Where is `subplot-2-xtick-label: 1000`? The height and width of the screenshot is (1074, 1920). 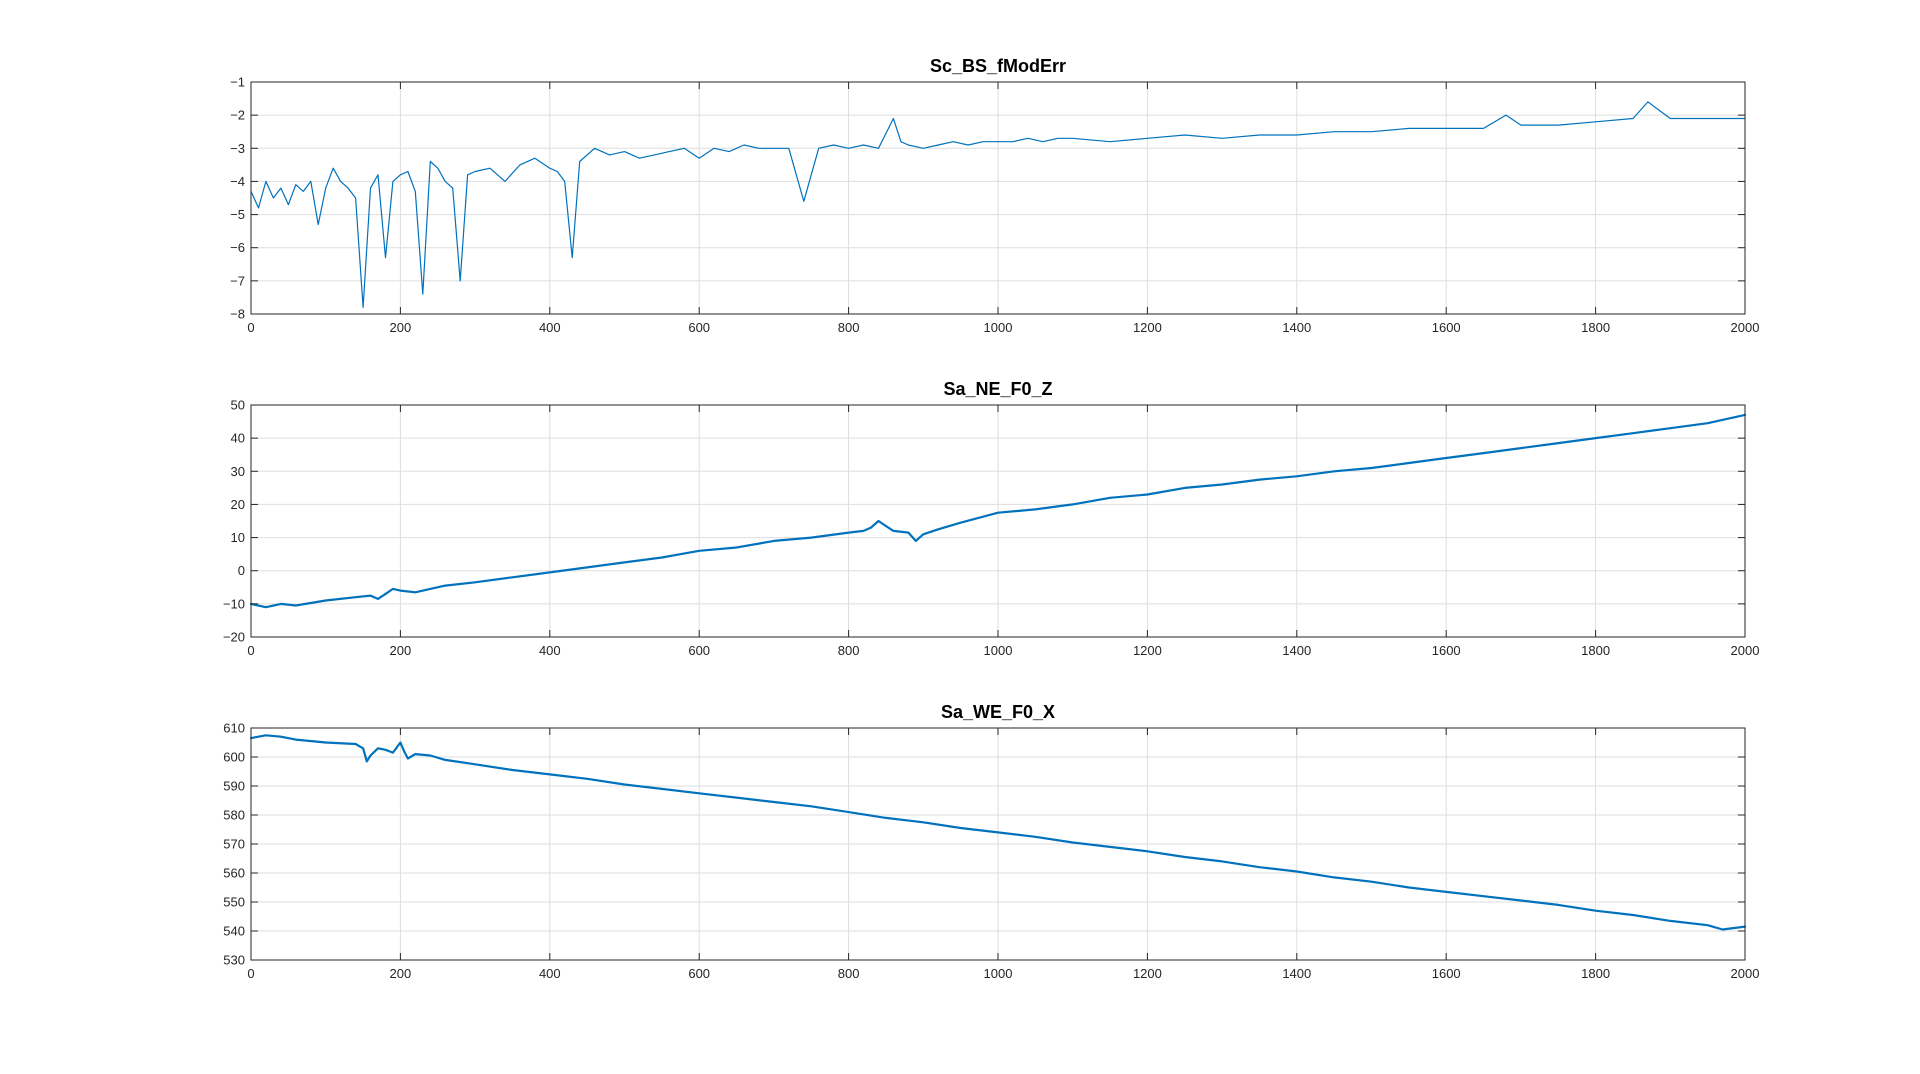
subplot-2-xtick-label: 1000 is located at coordinates (998, 650).